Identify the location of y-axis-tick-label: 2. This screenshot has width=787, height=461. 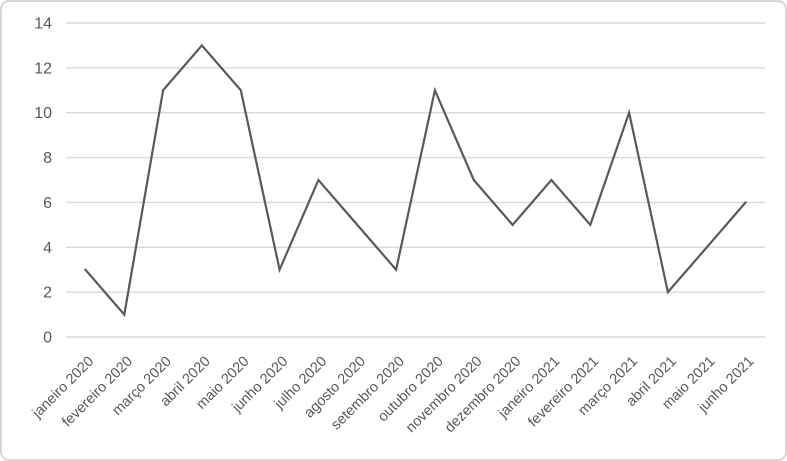
(47, 293).